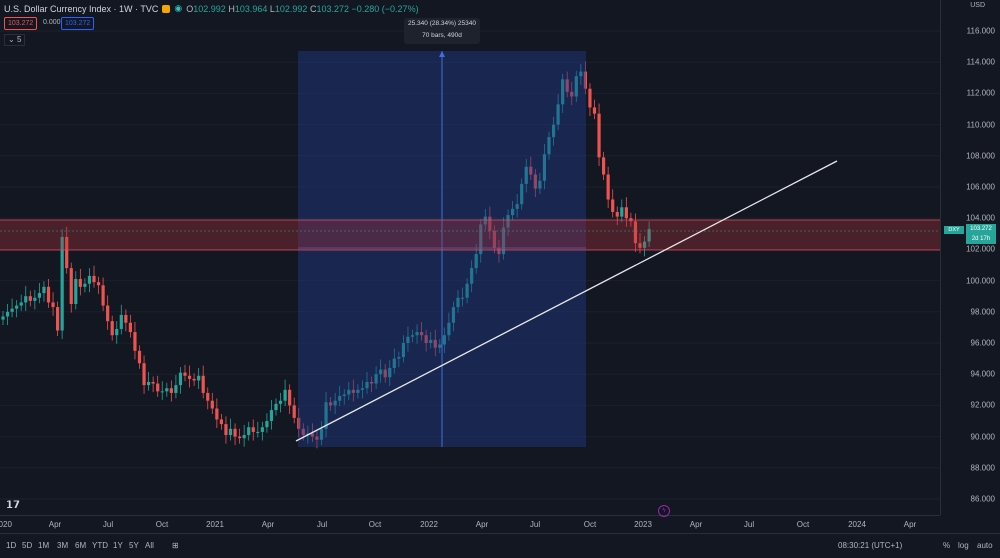 The height and width of the screenshot is (558, 1000). I want to click on range-button-5d: 5D, so click(27, 545).